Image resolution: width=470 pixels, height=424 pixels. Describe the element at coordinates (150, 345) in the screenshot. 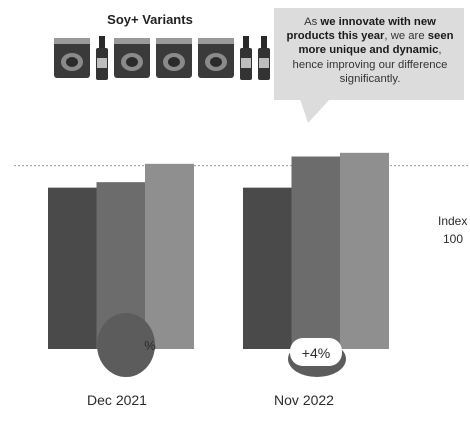

I see `growth-badge-label: %` at that location.